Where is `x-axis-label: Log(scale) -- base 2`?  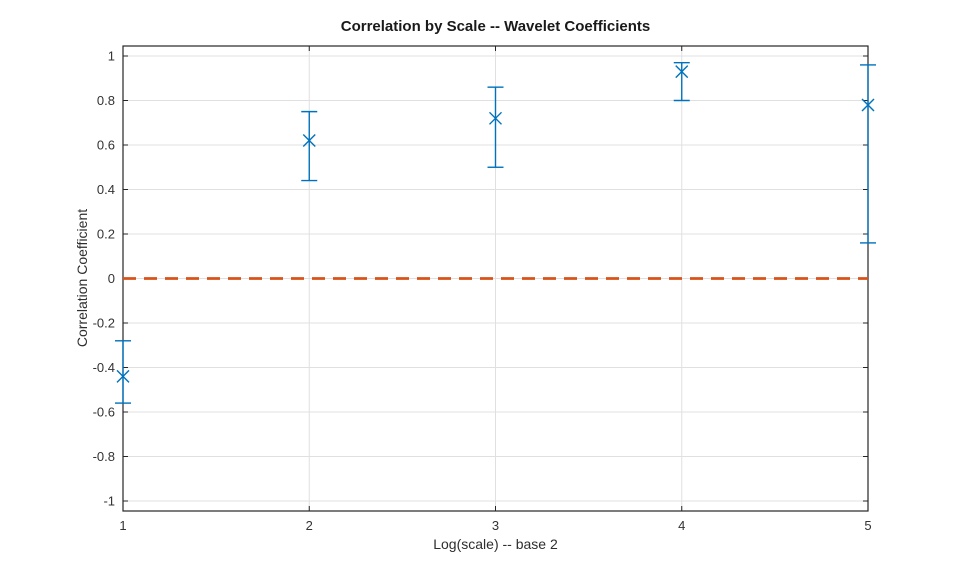 x-axis-label: Log(scale) -- base 2 is located at coordinates (495, 544).